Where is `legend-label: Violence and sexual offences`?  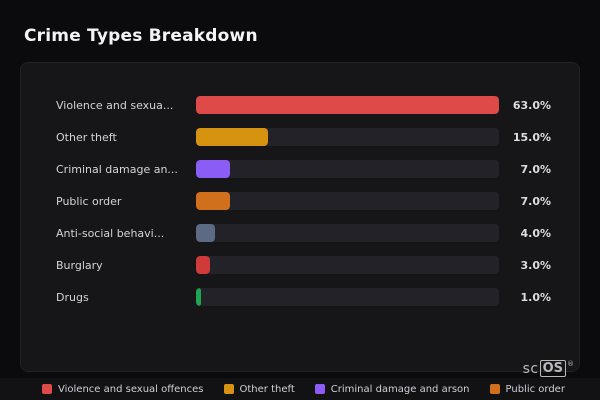 legend-label: Violence and sexual offences is located at coordinates (131, 389).